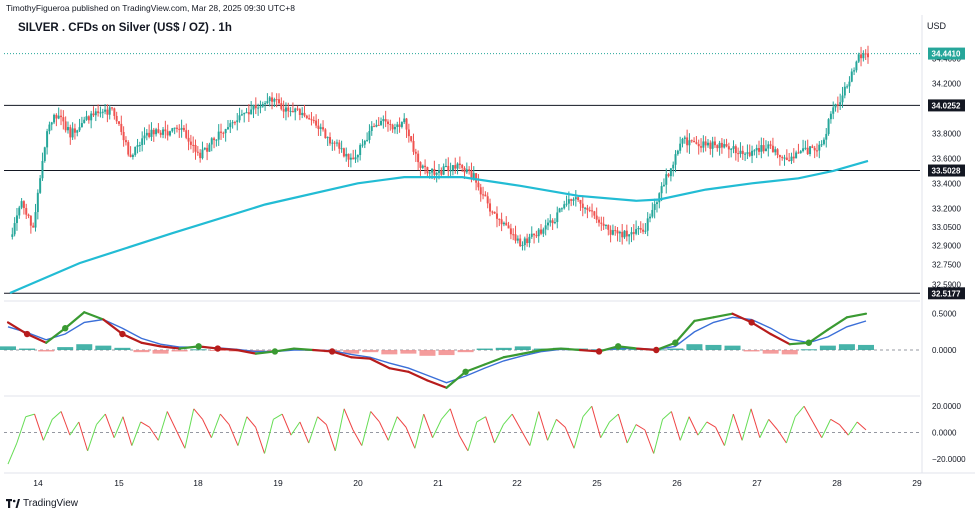 Image resolution: width=975 pixels, height=513 pixels. Describe the element at coordinates (936, 26) in the screenshot. I see `currency-label: USD` at that location.